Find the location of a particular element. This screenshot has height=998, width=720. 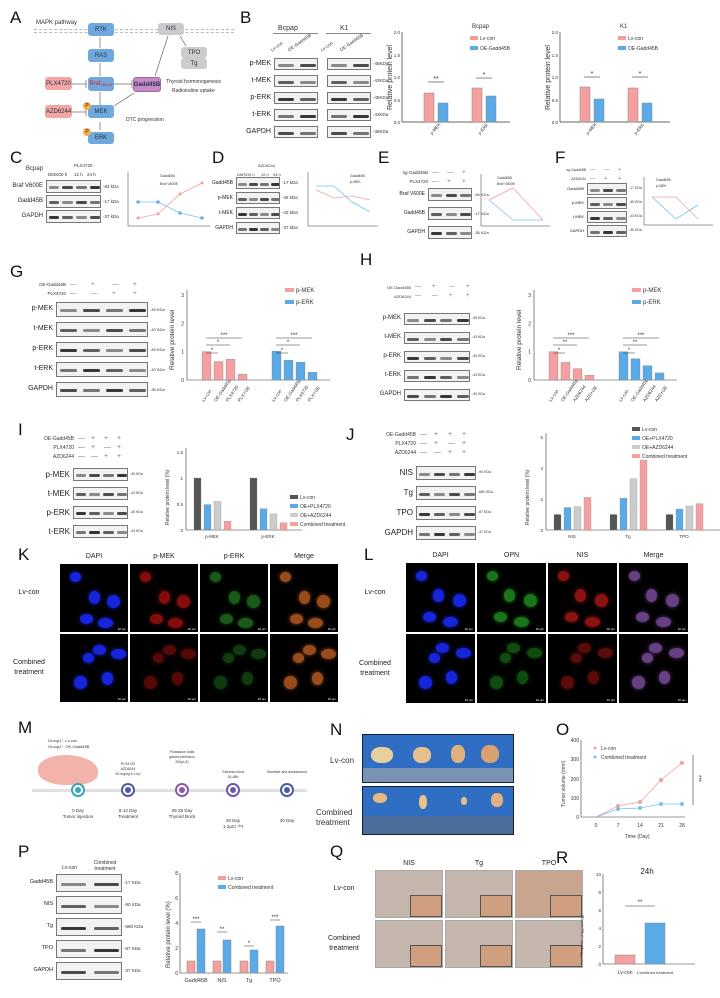

size-marker: -660 KDa is located at coordinates (134, 926).